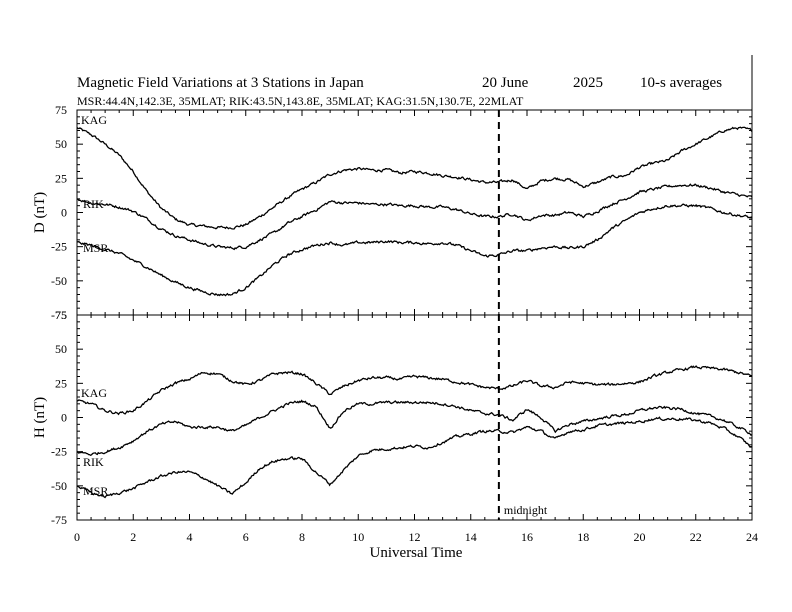 The width and height of the screenshot is (792, 612). What do you see at coordinates (302, 537) in the screenshot?
I see `x-tick-label: 8` at bounding box center [302, 537].